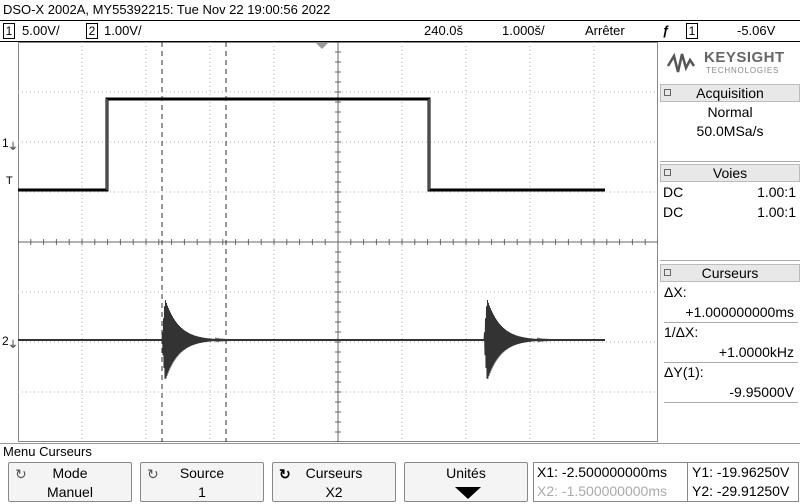 This screenshot has width=800, height=504. What do you see at coordinates (400, 473) in the screenshot?
I see `softkey-menu` at bounding box center [400, 473].